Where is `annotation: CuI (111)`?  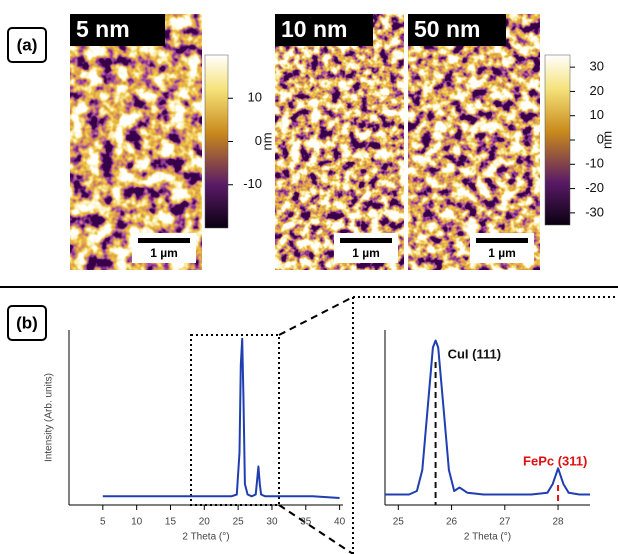 annotation: CuI (111) is located at coordinates (474, 353).